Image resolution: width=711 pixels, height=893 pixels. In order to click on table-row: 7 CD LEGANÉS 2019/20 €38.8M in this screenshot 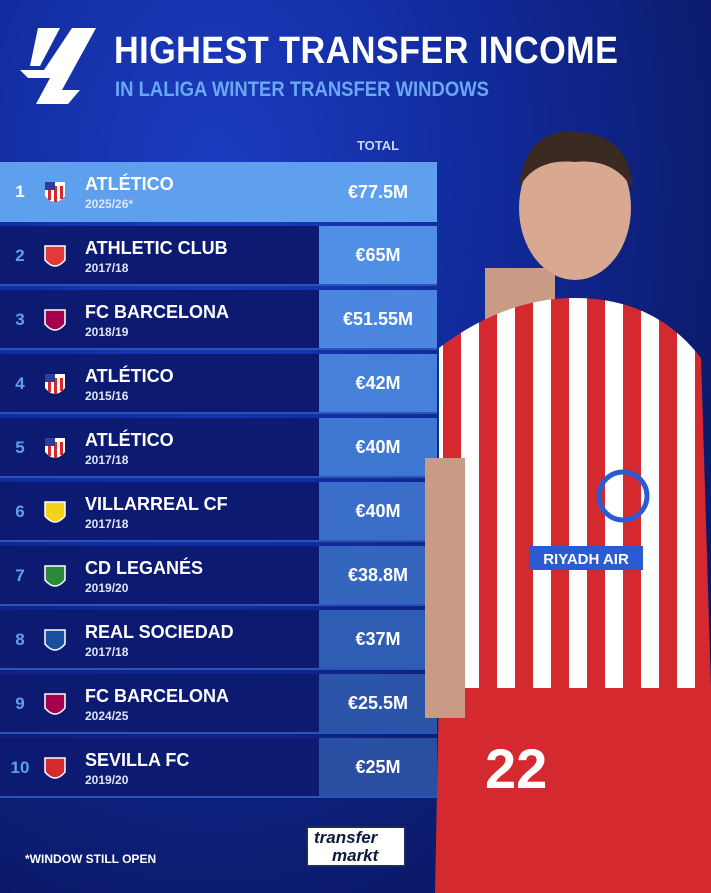, I will do `click(218, 576)`.